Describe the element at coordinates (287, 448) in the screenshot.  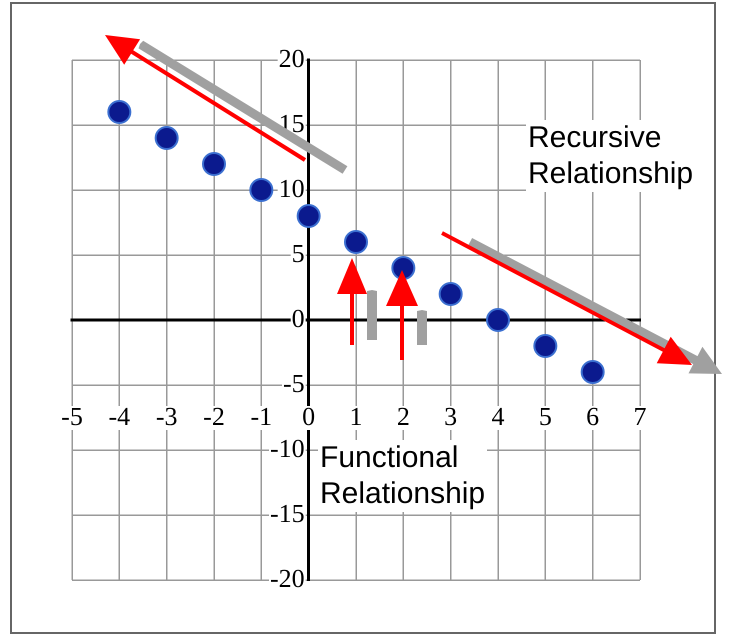
I see `y-tick-label: -10` at that location.